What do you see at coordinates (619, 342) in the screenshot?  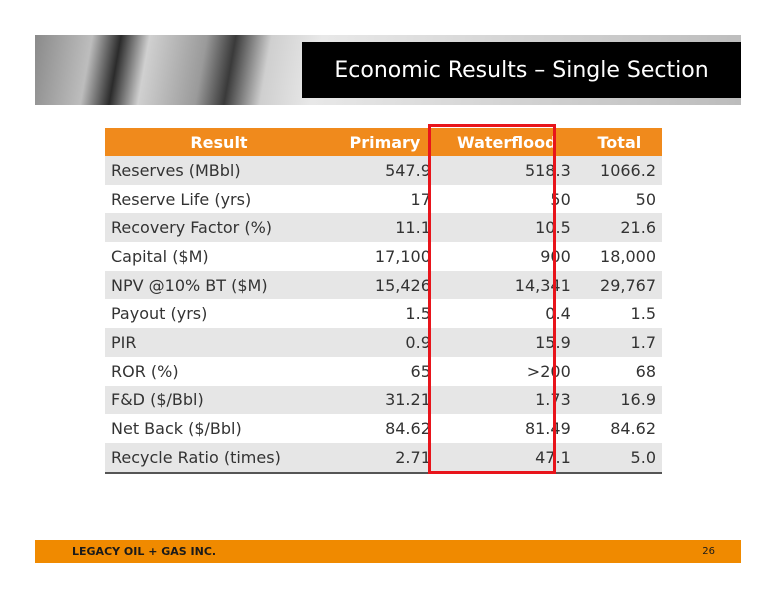 I see `table-cell: 1.7` at bounding box center [619, 342].